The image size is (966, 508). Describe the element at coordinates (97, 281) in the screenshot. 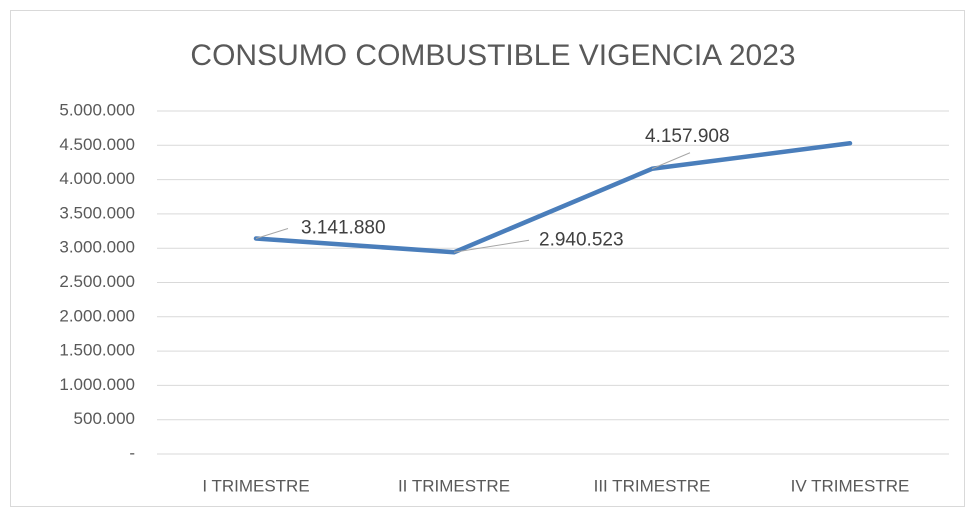

I see `y-tick-label: 2.500.000` at that location.